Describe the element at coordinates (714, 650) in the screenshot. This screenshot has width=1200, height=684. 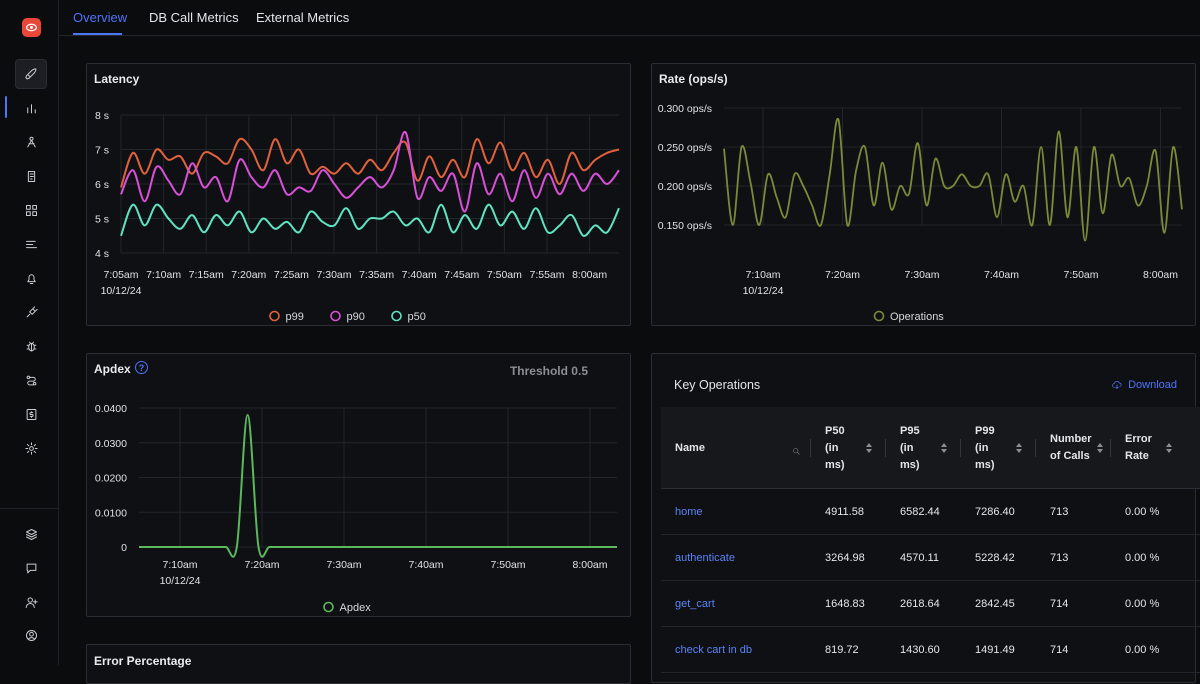
I see `operation-name-link: check cart in db` at that location.